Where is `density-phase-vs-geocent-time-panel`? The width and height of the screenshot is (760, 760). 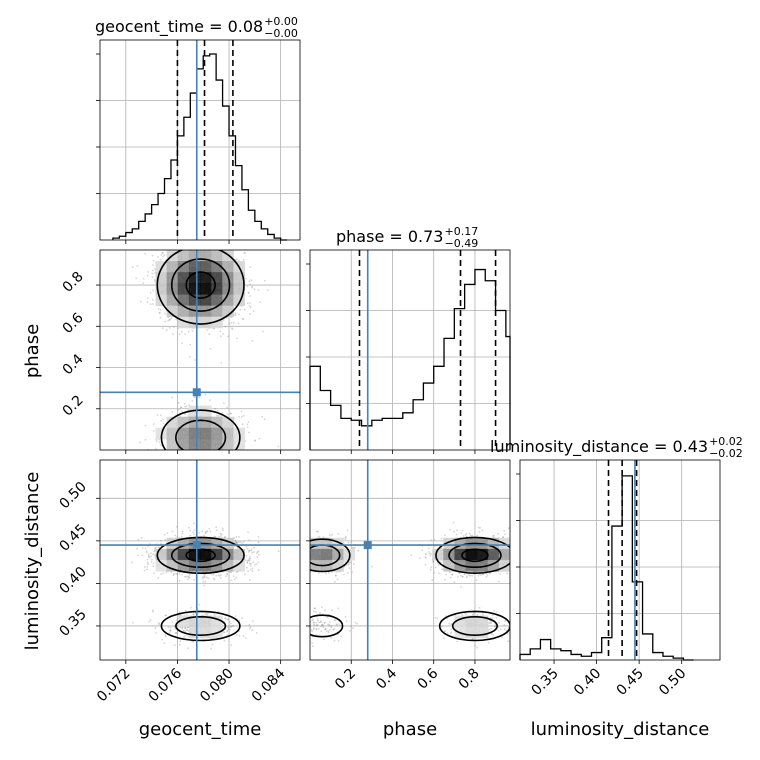 density-phase-vs-geocent-time-panel is located at coordinates (198, 351).